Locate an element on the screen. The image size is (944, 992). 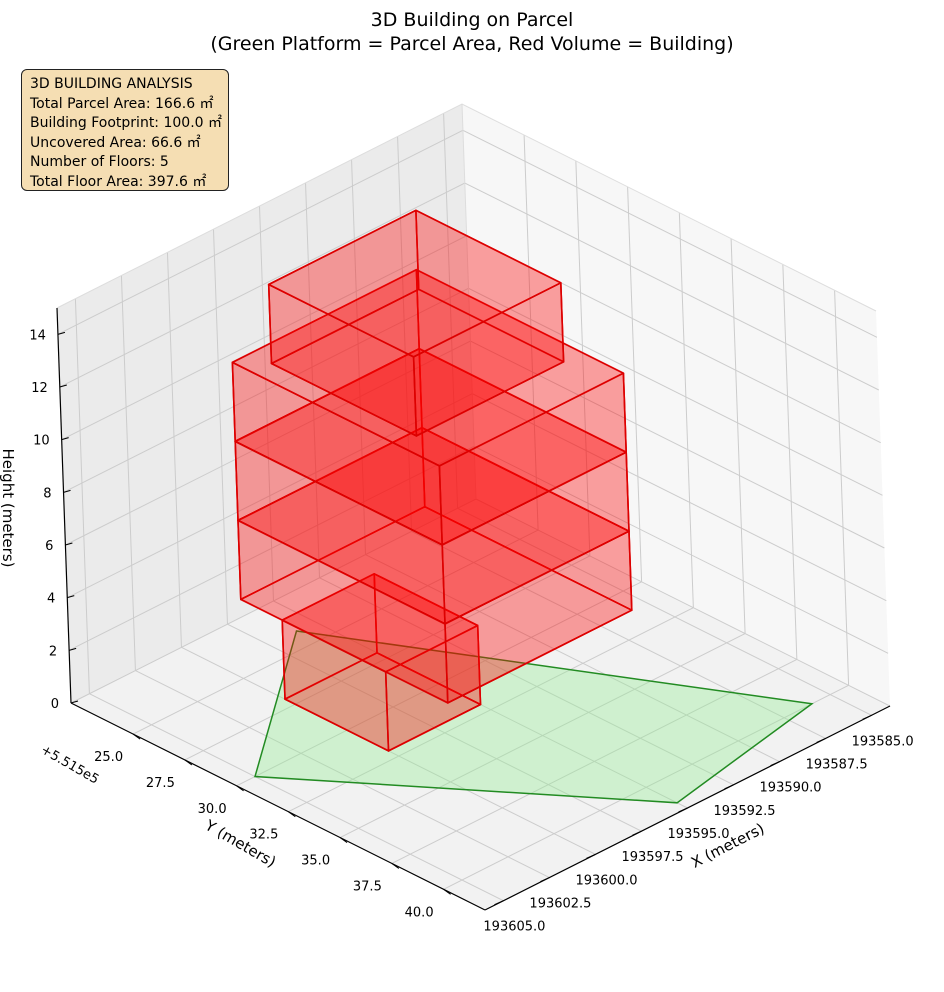
z-tick-label: 14 is located at coordinates (37, 335).